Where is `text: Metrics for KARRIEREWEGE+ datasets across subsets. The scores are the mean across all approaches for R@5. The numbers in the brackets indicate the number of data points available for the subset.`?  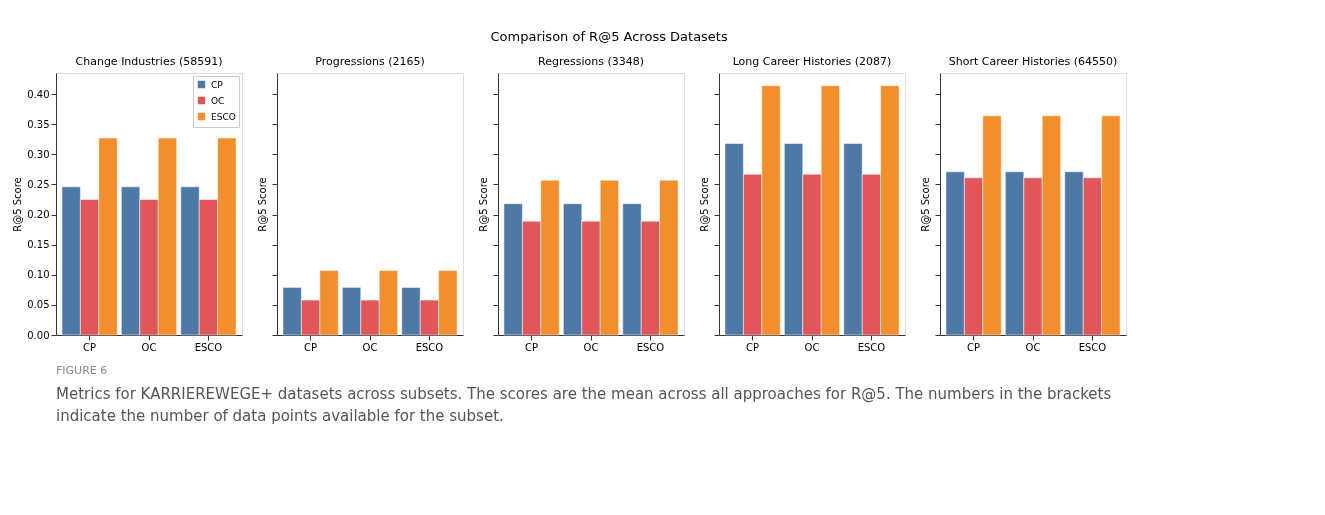 text: Metrics for KARRIEREWEGE+ datasets across subsets. The scores are the mean across all approaches for R@5. The numbers in the brackets indicate the number of data points available for the subset. is located at coordinates (584, 405).